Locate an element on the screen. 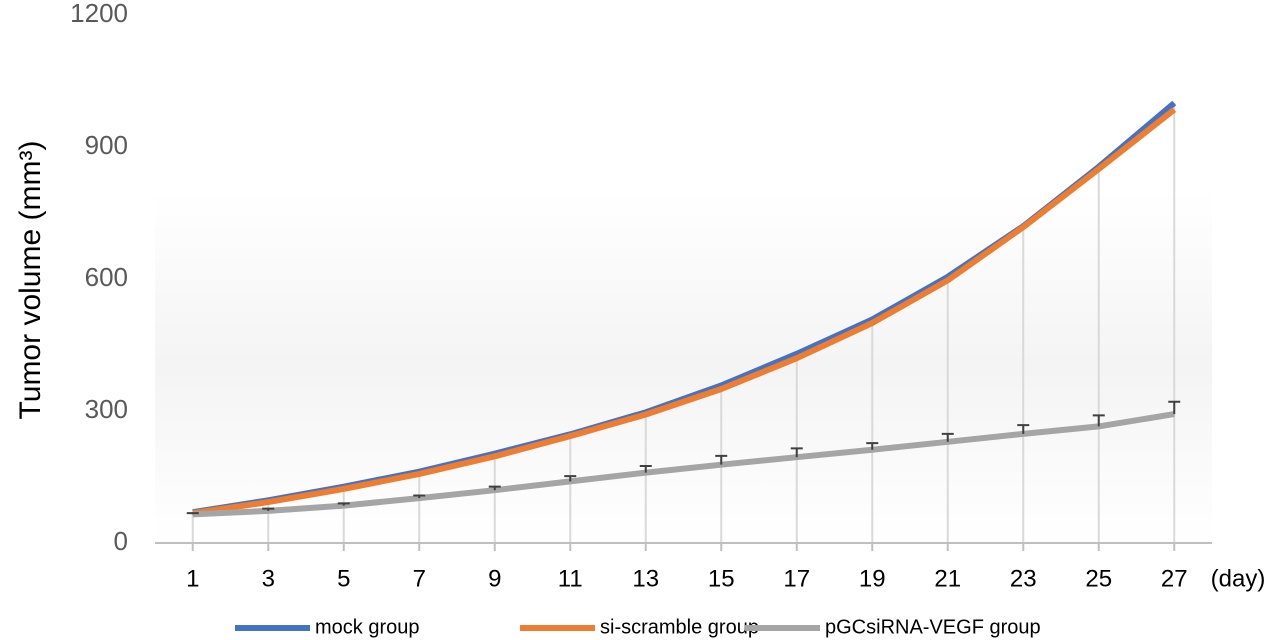  x-tick-label: 27 is located at coordinates (1174, 578).